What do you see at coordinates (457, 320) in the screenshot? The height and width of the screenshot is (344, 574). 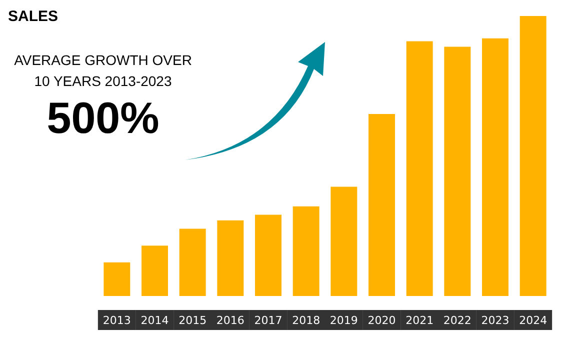 I see `x-tick-label: 2022` at bounding box center [457, 320].